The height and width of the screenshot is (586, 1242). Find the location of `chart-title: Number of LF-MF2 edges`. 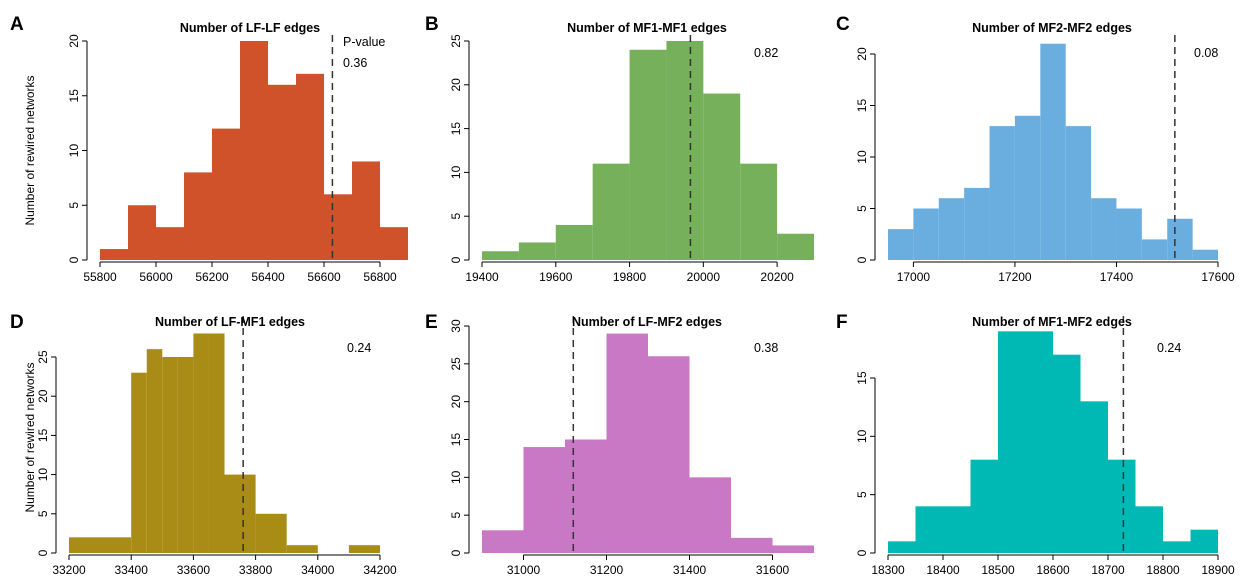

chart-title: Number of LF-MF2 edges is located at coordinates (647, 322).